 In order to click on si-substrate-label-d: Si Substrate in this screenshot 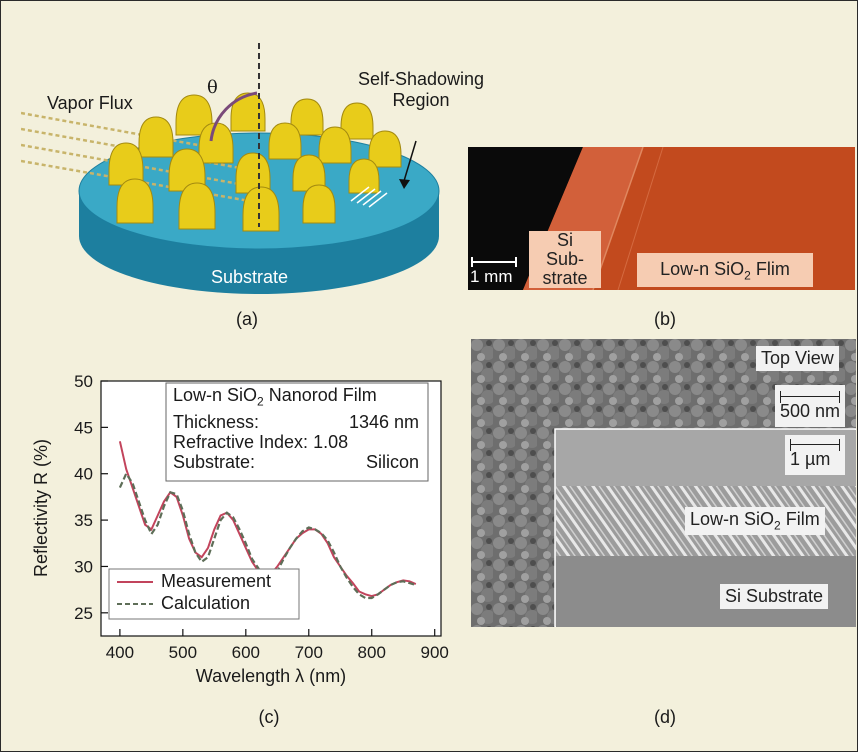, I will do `click(774, 596)`.